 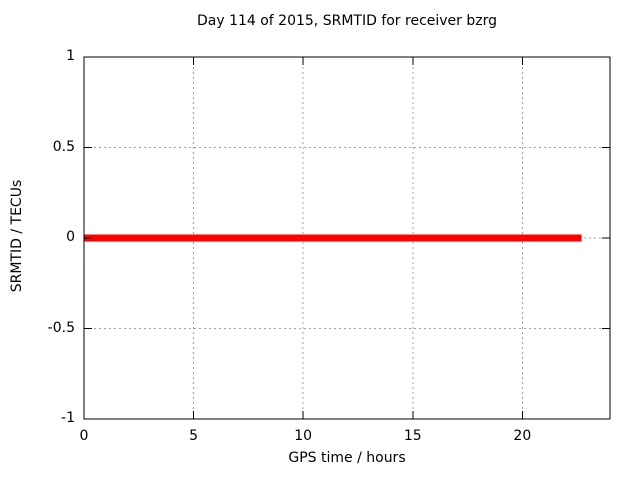 What do you see at coordinates (412, 436) in the screenshot?
I see `x-tick-label: 15` at bounding box center [412, 436].